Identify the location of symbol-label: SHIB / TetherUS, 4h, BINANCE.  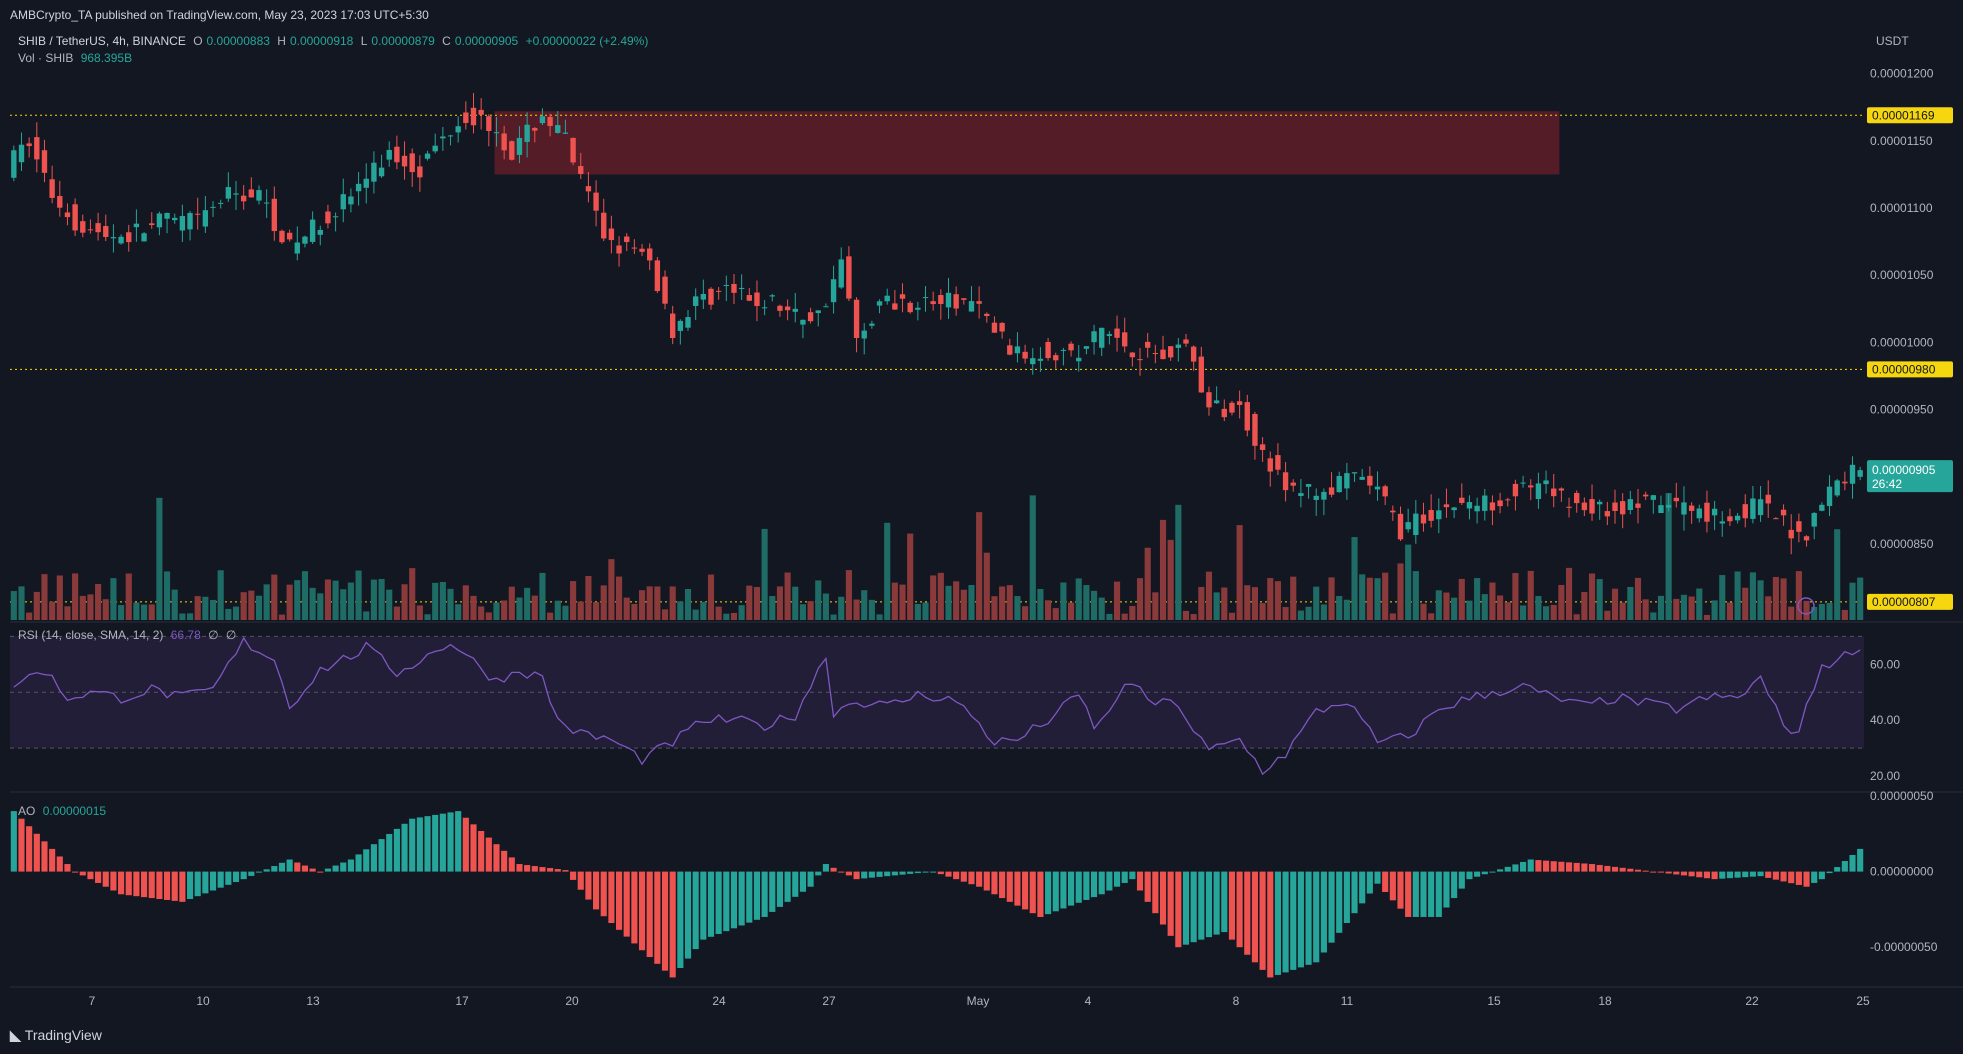
(102, 41).